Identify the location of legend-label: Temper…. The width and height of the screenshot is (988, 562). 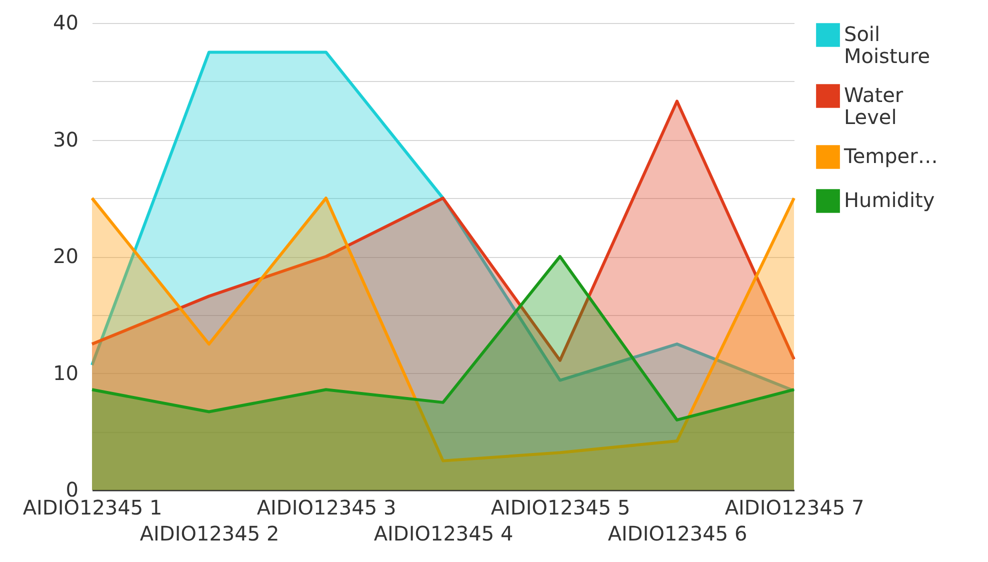
(890, 156).